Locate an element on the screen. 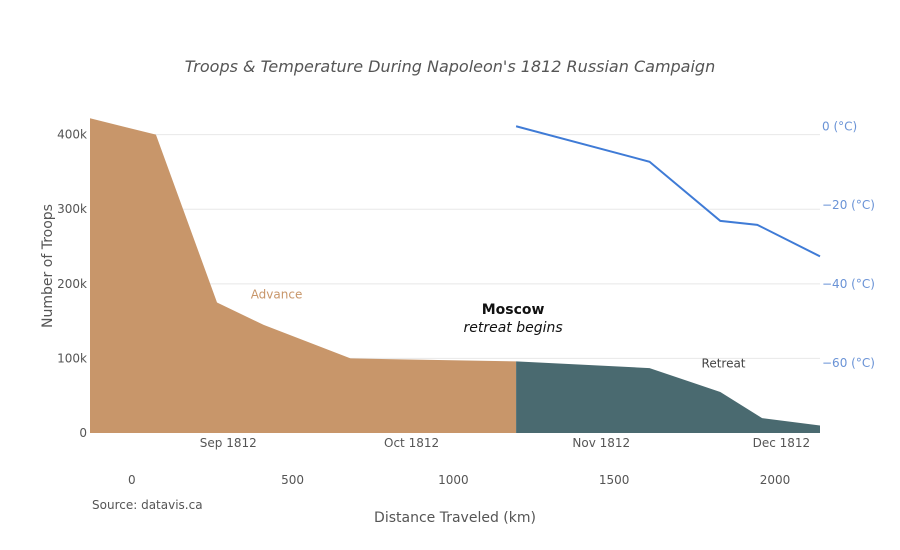 Image resolution: width=900 pixels, height=550 pixels. area-retreat is located at coordinates (668, 397).